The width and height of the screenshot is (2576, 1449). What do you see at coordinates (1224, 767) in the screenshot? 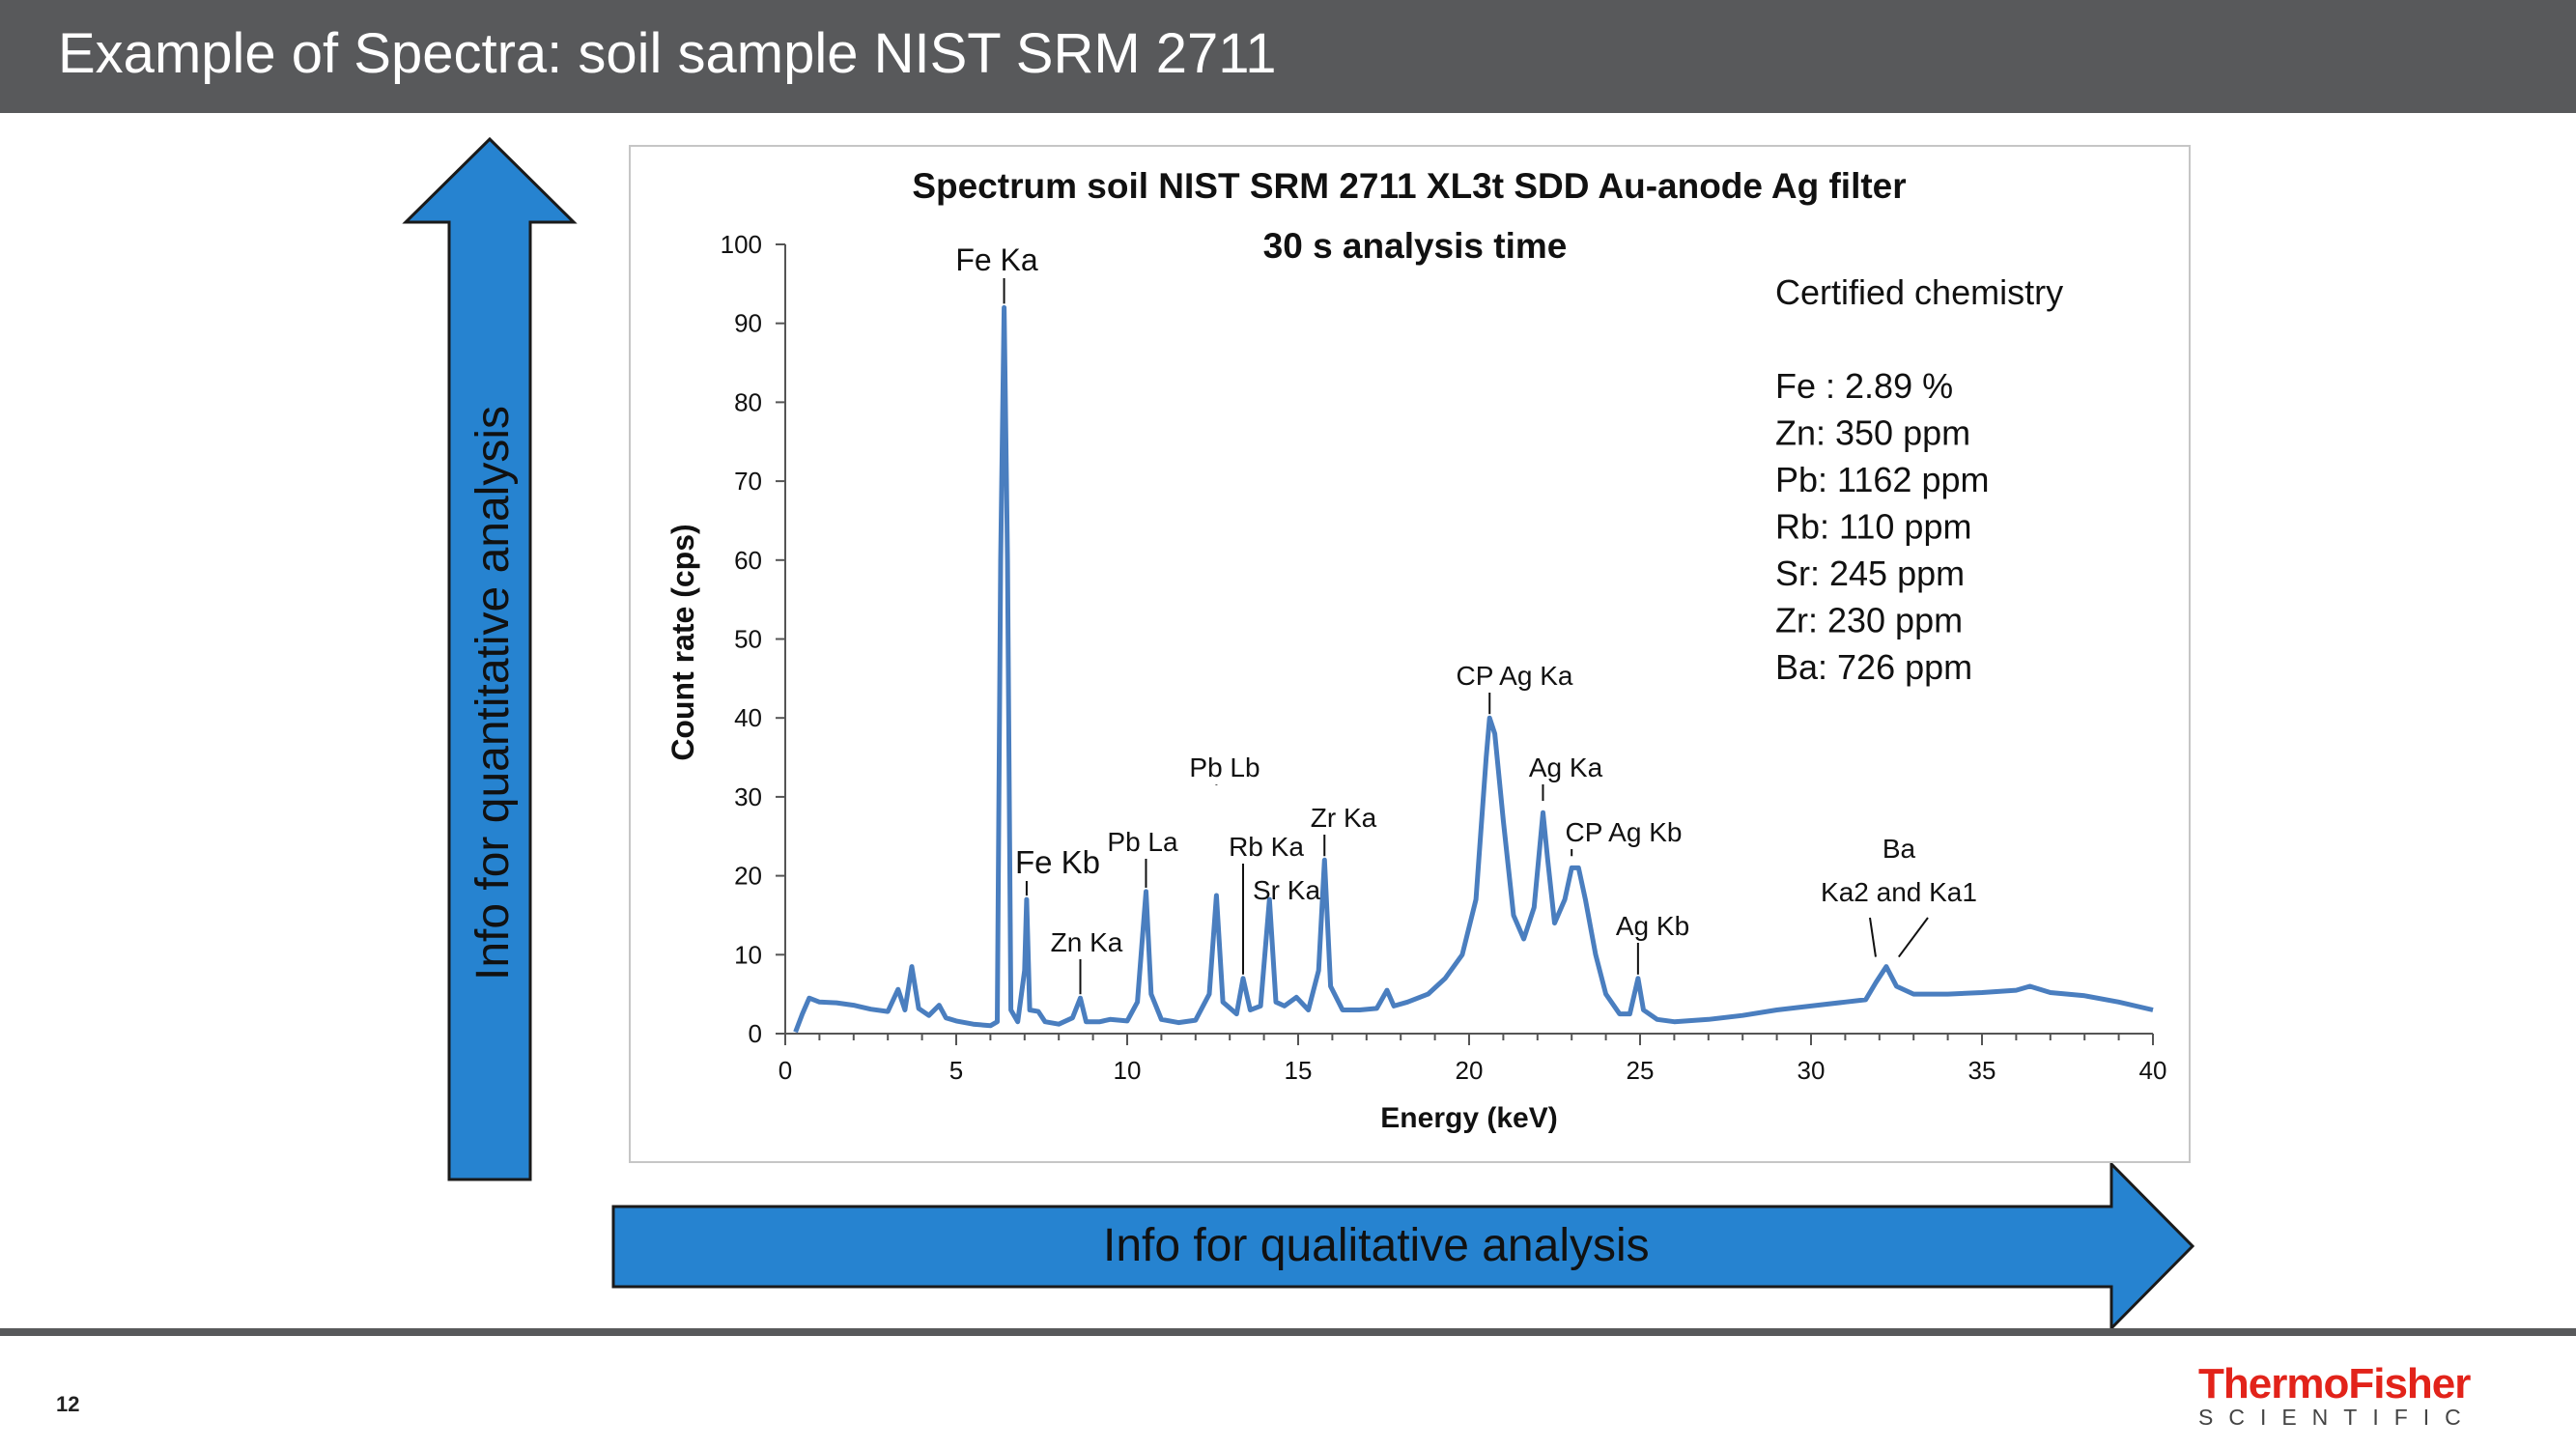
I see `peak-label: Pb Lb` at bounding box center [1224, 767].